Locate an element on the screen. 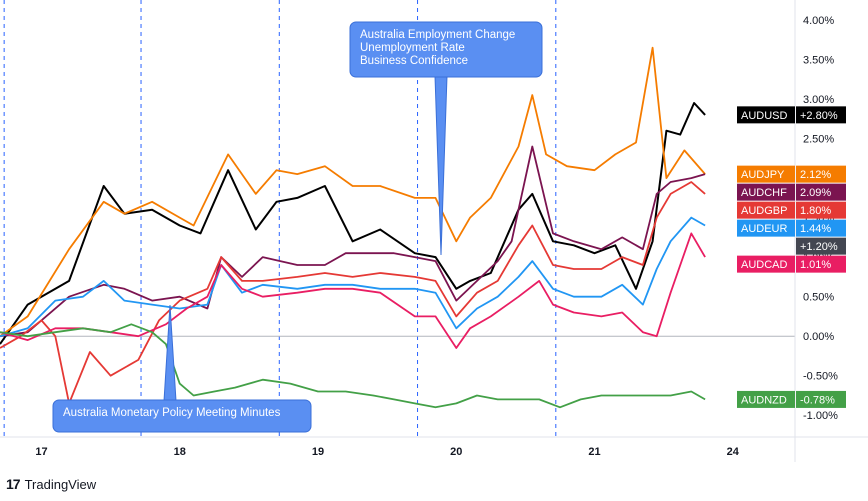 This screenshot has height=501, width=868. tag-audcad: AUDCAD 1.01% is located at coordinates (791, 264).